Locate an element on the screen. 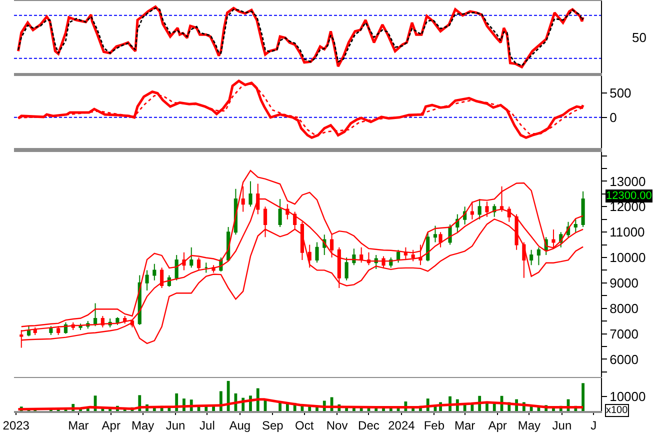  y-tick-label: 11000 is located at coordinates (627, 232).